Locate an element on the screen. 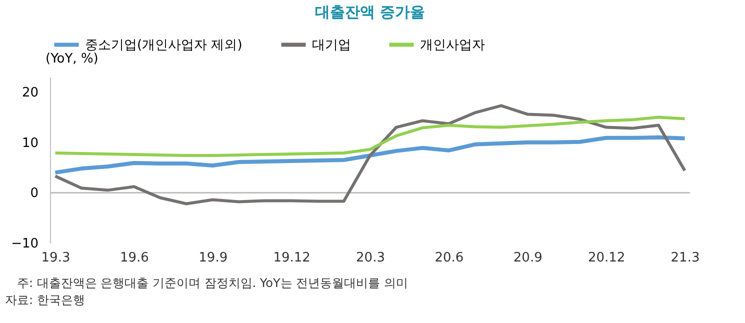  legend-label: 대기업 is located at coordinates (331, 45).